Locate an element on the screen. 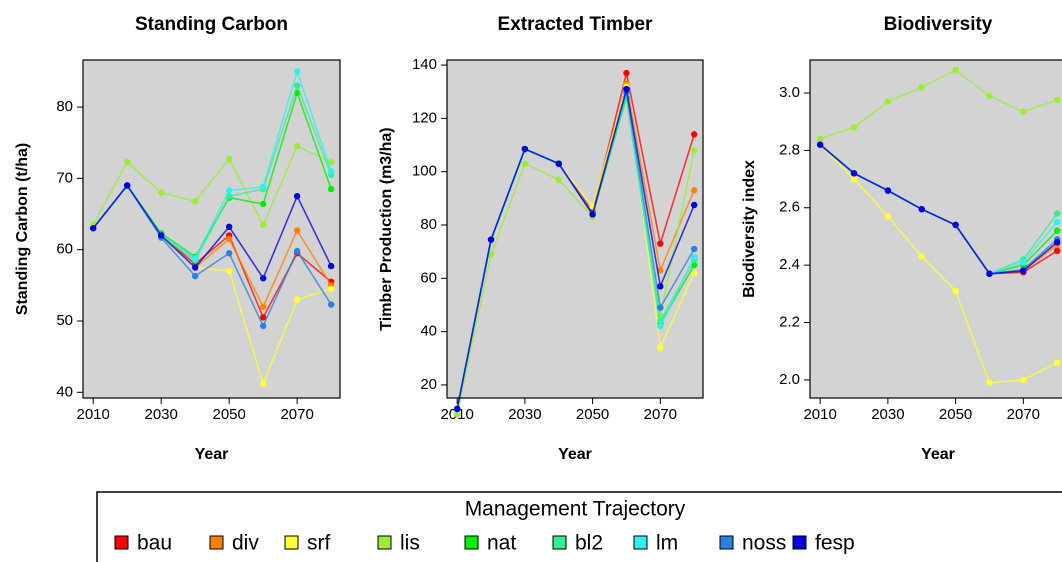  legend-label: lm is located at coordinates (667, 543).